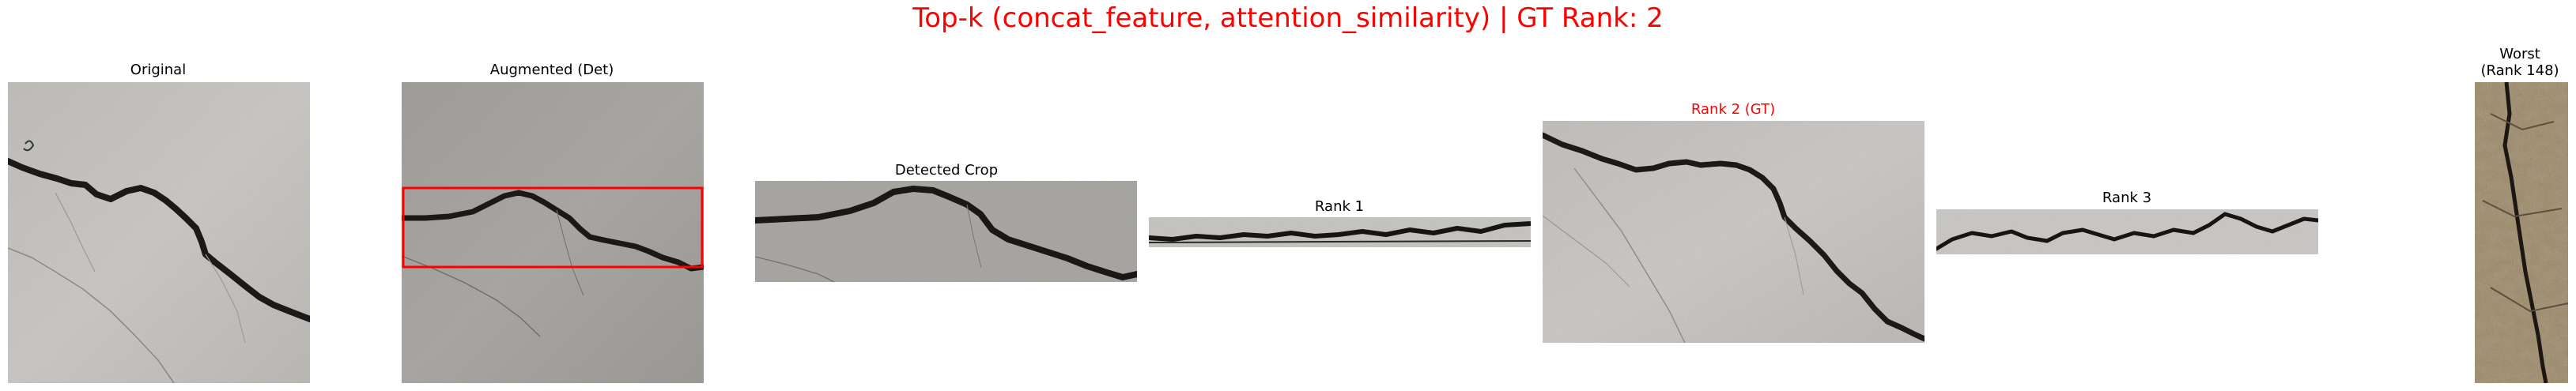 The height and width of the screenshot is (391, 2576). Describe the element at coordinates (2519, 70) in the screenshot. I see `worst-title-line2: (Rank 148)` at that location.